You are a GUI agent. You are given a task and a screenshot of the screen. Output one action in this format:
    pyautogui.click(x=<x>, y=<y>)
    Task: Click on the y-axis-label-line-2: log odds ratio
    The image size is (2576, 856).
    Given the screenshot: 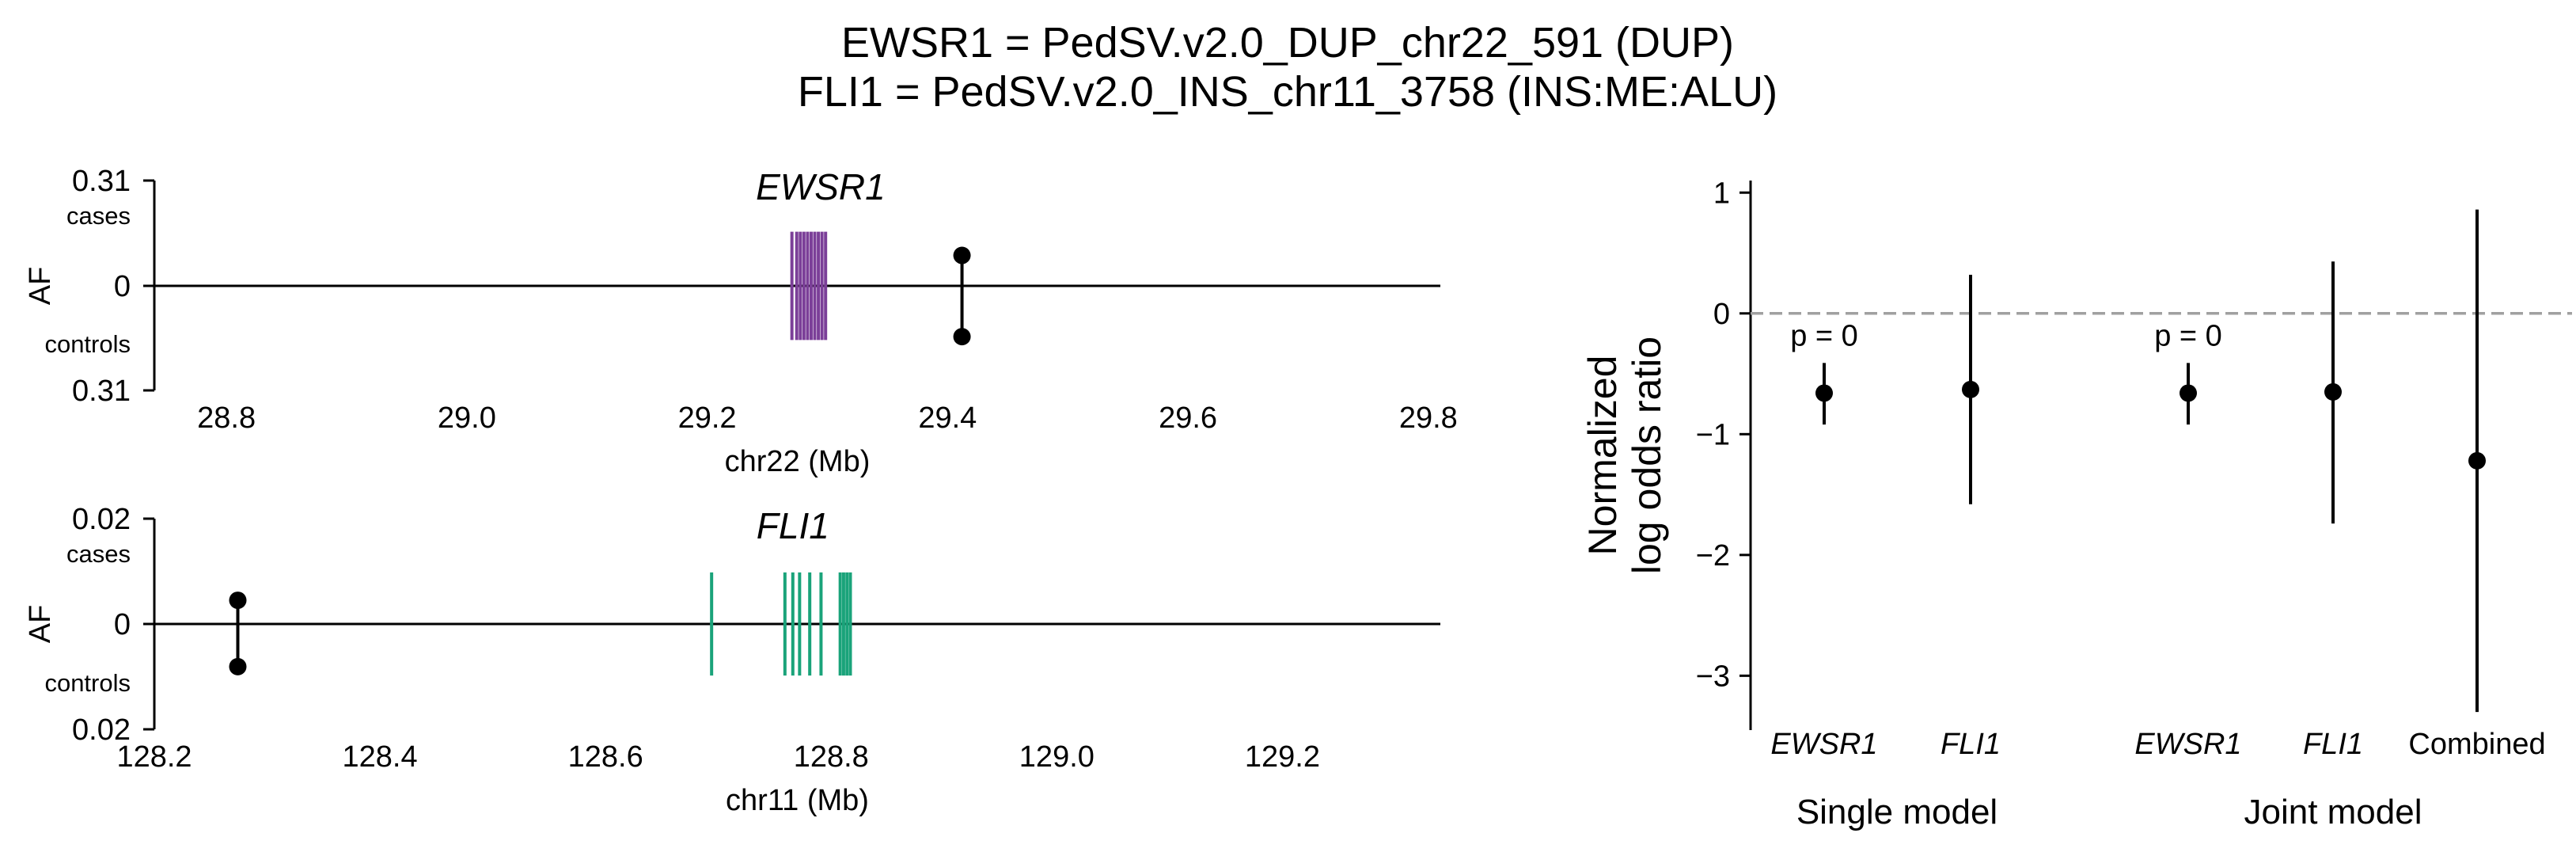 What is the action you would take?
    pyautogui.click(x=1647, y=455)
    